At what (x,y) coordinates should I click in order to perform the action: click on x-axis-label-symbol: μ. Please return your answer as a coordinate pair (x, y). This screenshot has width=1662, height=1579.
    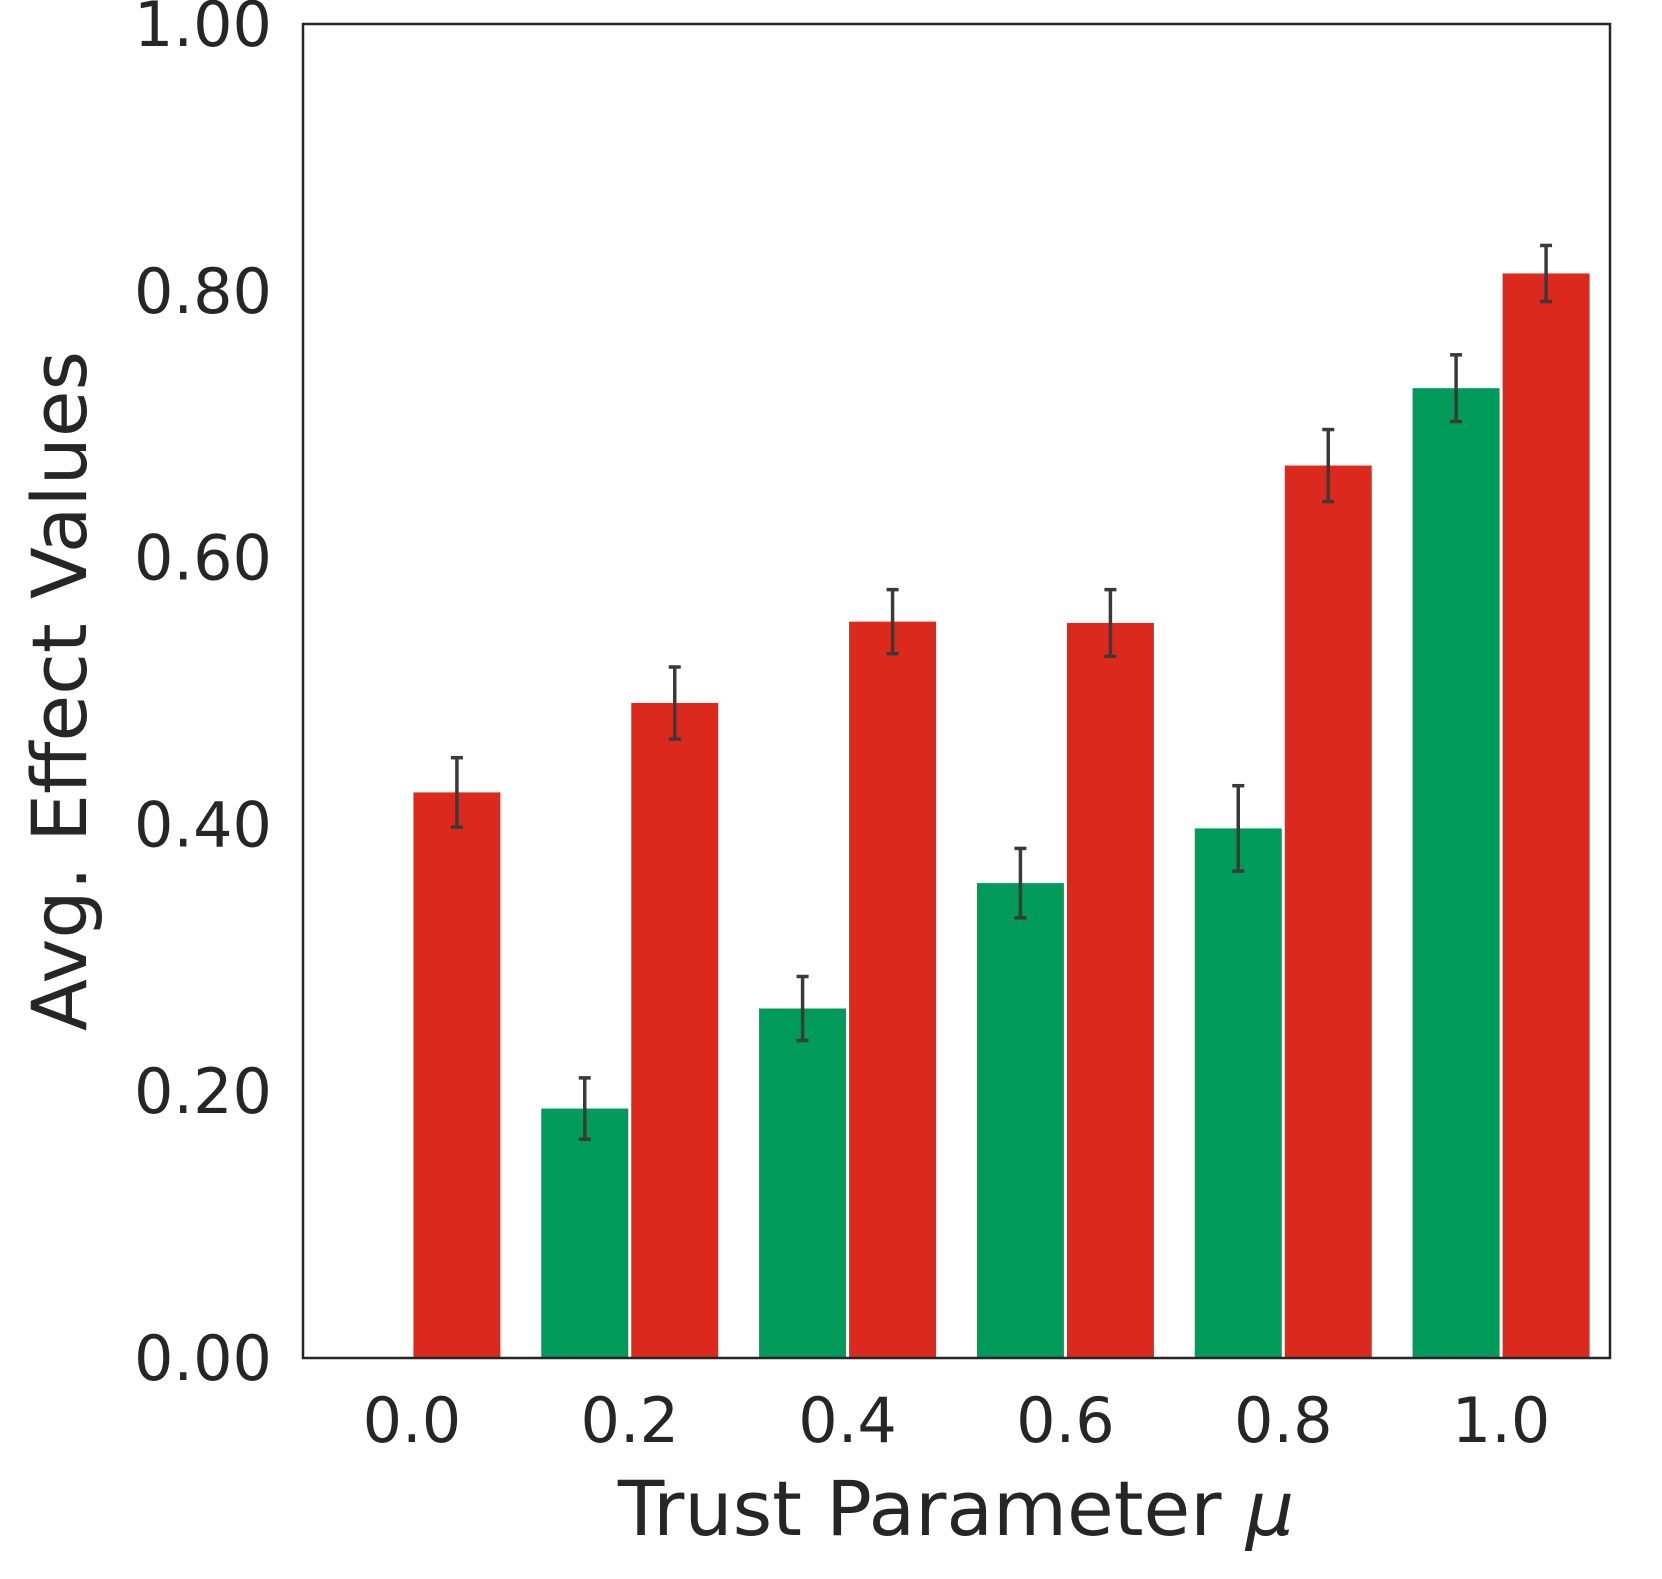
    Looking at the image, I should click on (1269, 1508).